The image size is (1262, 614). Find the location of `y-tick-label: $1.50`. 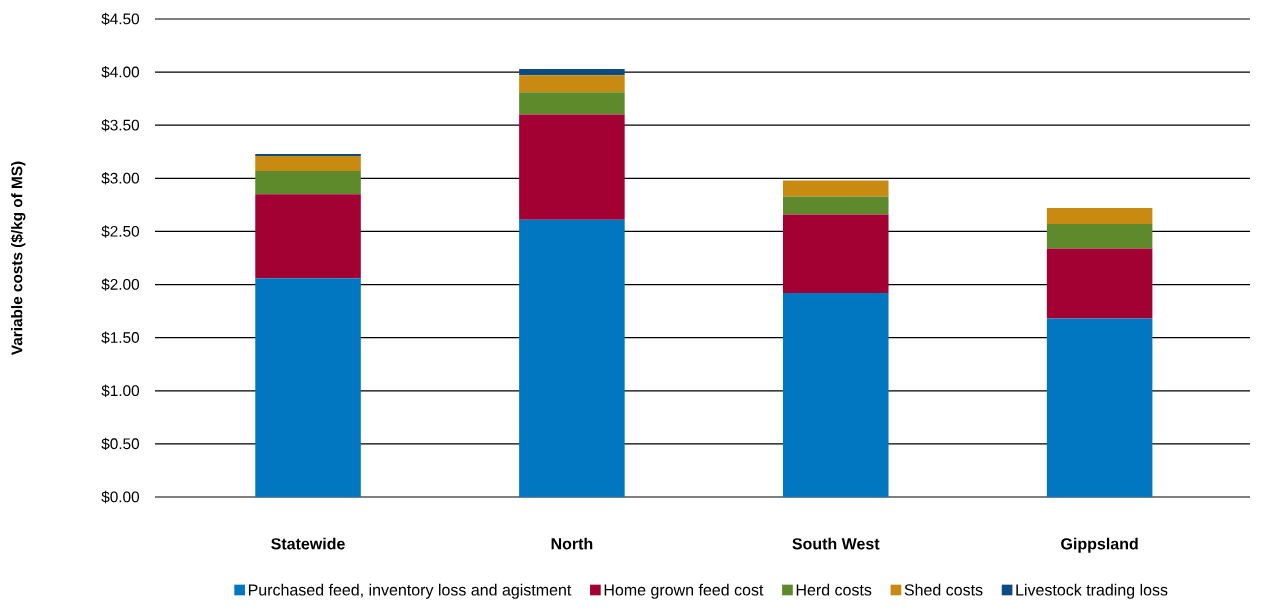

y-tick-label: $1.50 is located at coordinates (120, 337).